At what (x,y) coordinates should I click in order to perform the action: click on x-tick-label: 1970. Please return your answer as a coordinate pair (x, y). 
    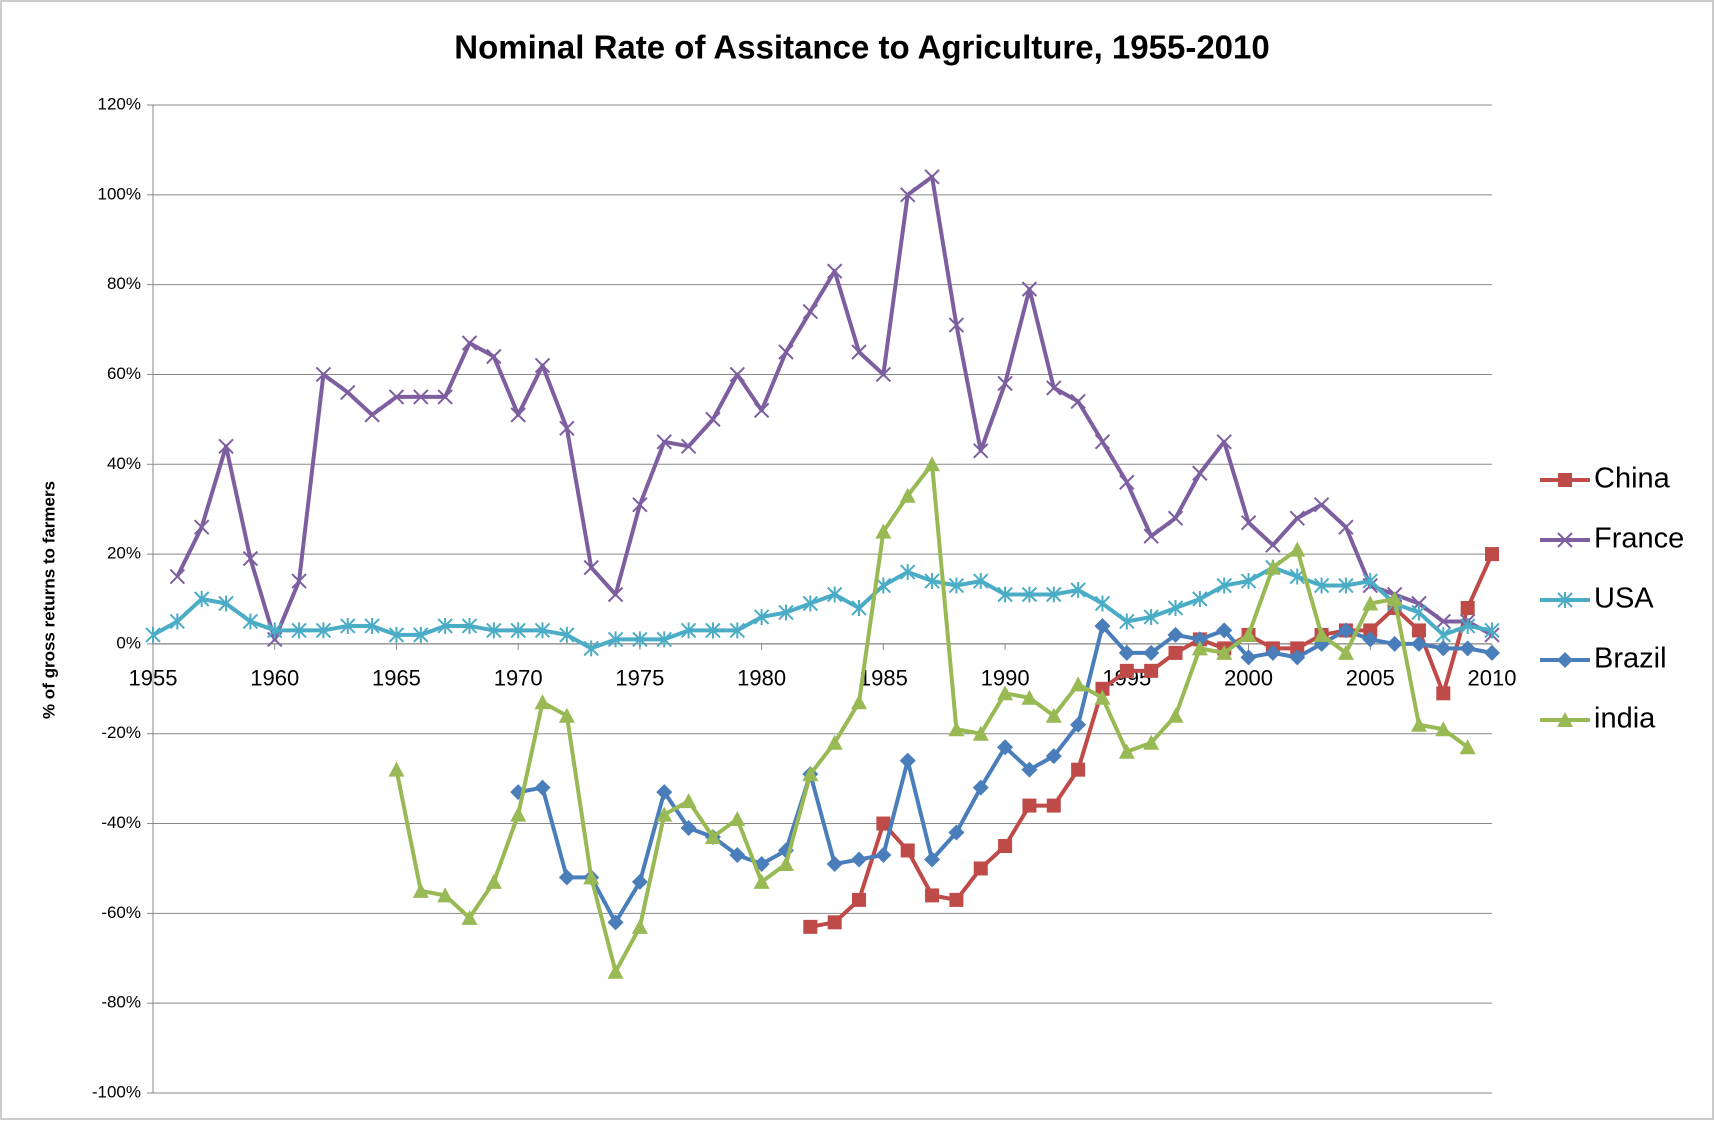
    Looking at the image, I should click on (518, 678).